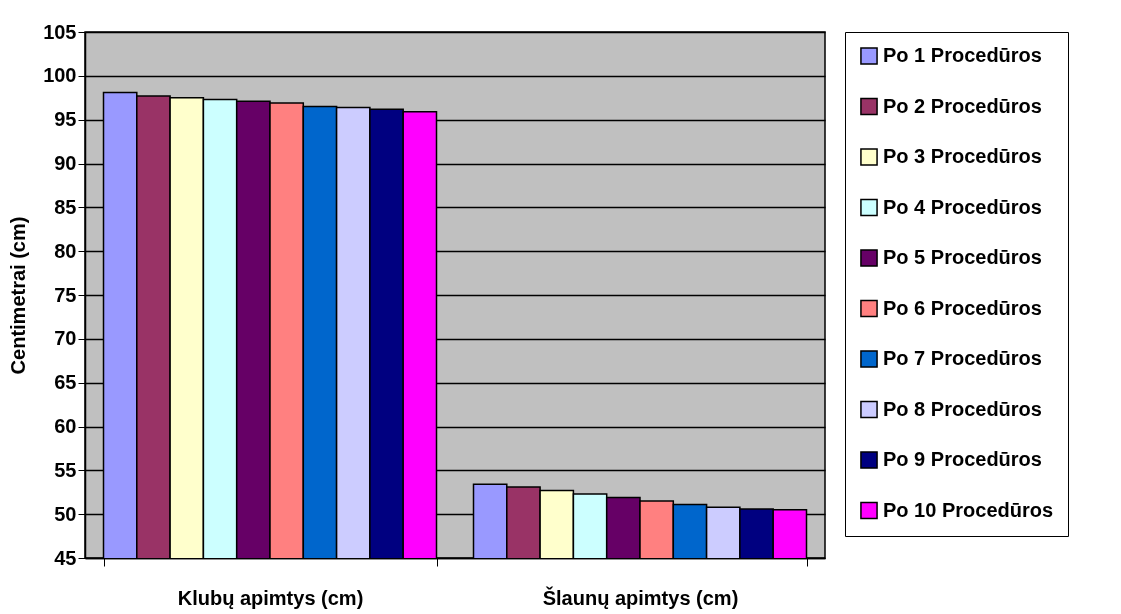  Describe the element at coordinates (18, 295) in the screenshot. I see `y-axis-title: Centimetrai (cm)` at that location.